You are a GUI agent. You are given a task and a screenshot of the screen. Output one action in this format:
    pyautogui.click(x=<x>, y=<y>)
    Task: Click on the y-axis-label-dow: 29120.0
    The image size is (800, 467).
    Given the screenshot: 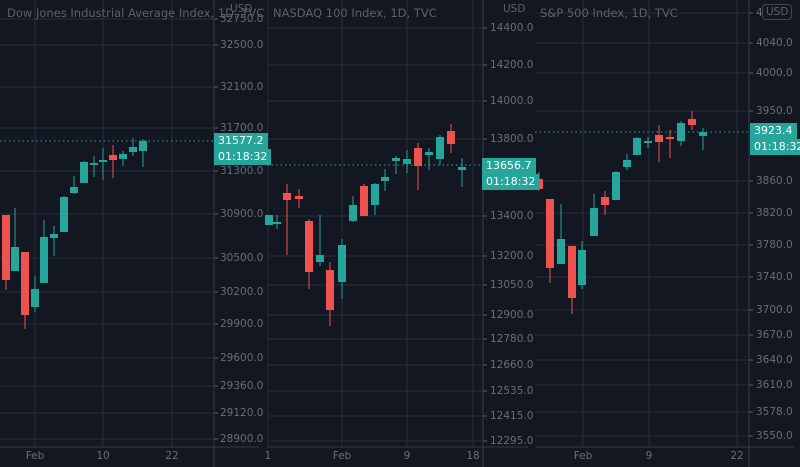 What is the action you would take?
    pyautogui.click(x=242, y=413)
    